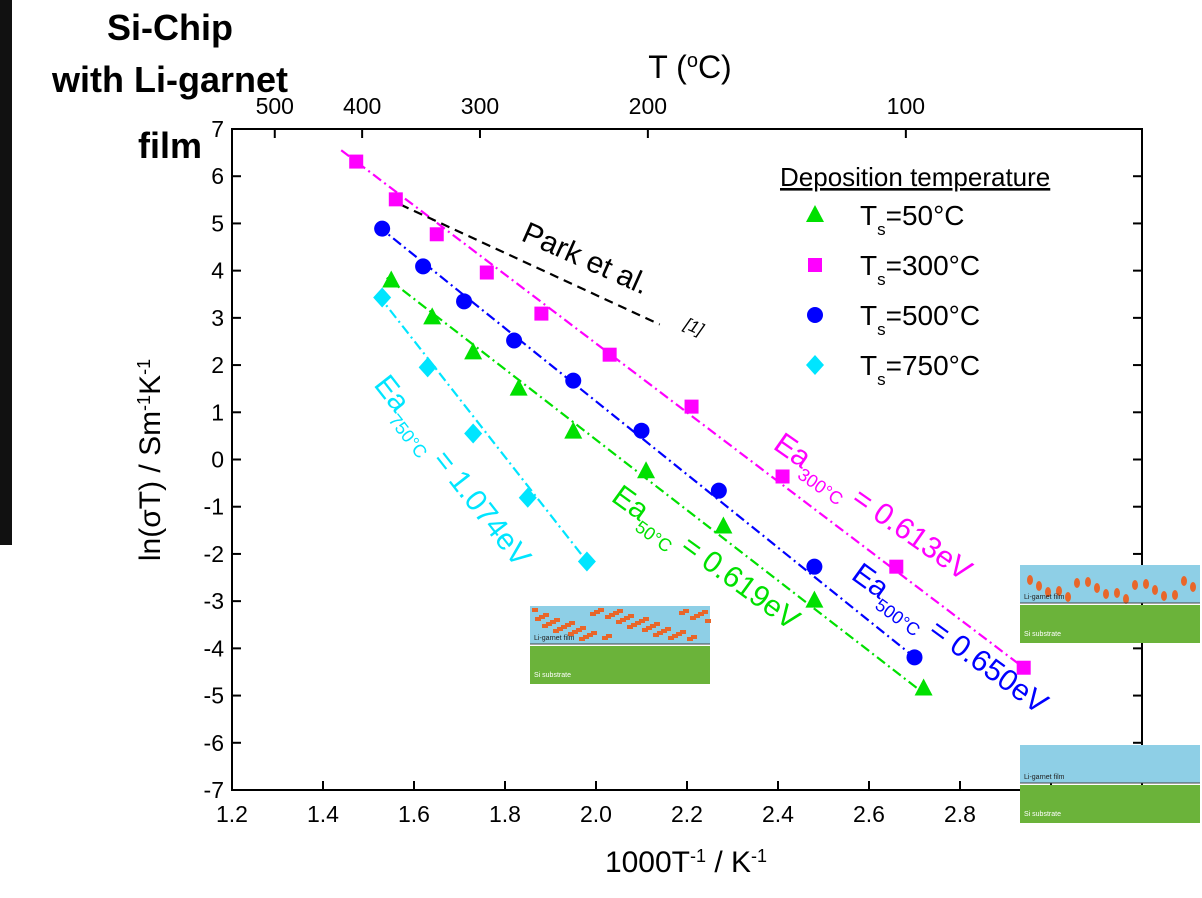 Image resolution: width=1202 pixels, height=898 pixels. I want to click on reference-line, so click(530, 264).